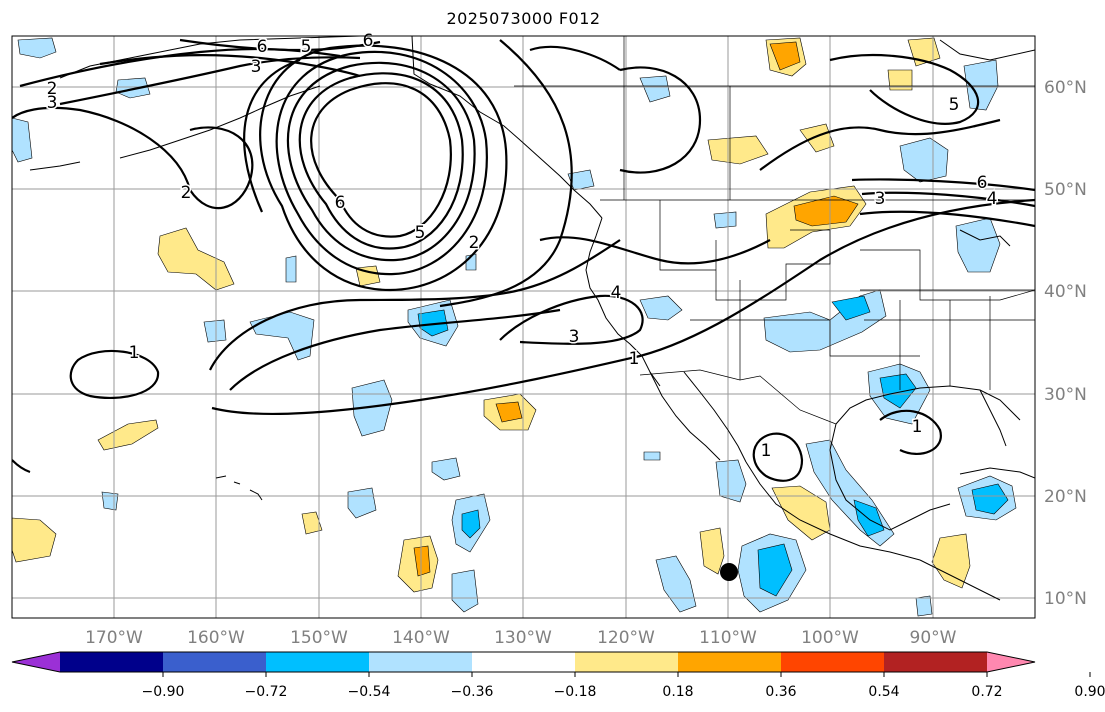 The width and height of the screenshot is (1105, 712). I want to click on colorbar-tick-label: −0.72, so click(266, 692).